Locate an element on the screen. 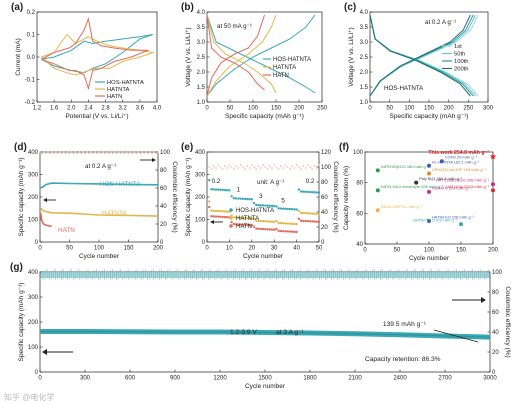  comparison-label: HATN-CMP 91 mAh g⁻¹ is located at coordinates (402, 206).